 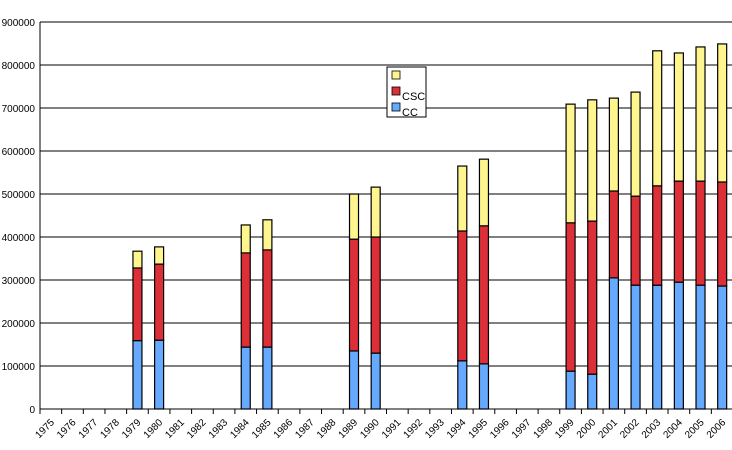 What do you see at coordinates (175, 429) in the screenshot?
I see `x-tick-label: 1981` at bounding box center [175, 429].